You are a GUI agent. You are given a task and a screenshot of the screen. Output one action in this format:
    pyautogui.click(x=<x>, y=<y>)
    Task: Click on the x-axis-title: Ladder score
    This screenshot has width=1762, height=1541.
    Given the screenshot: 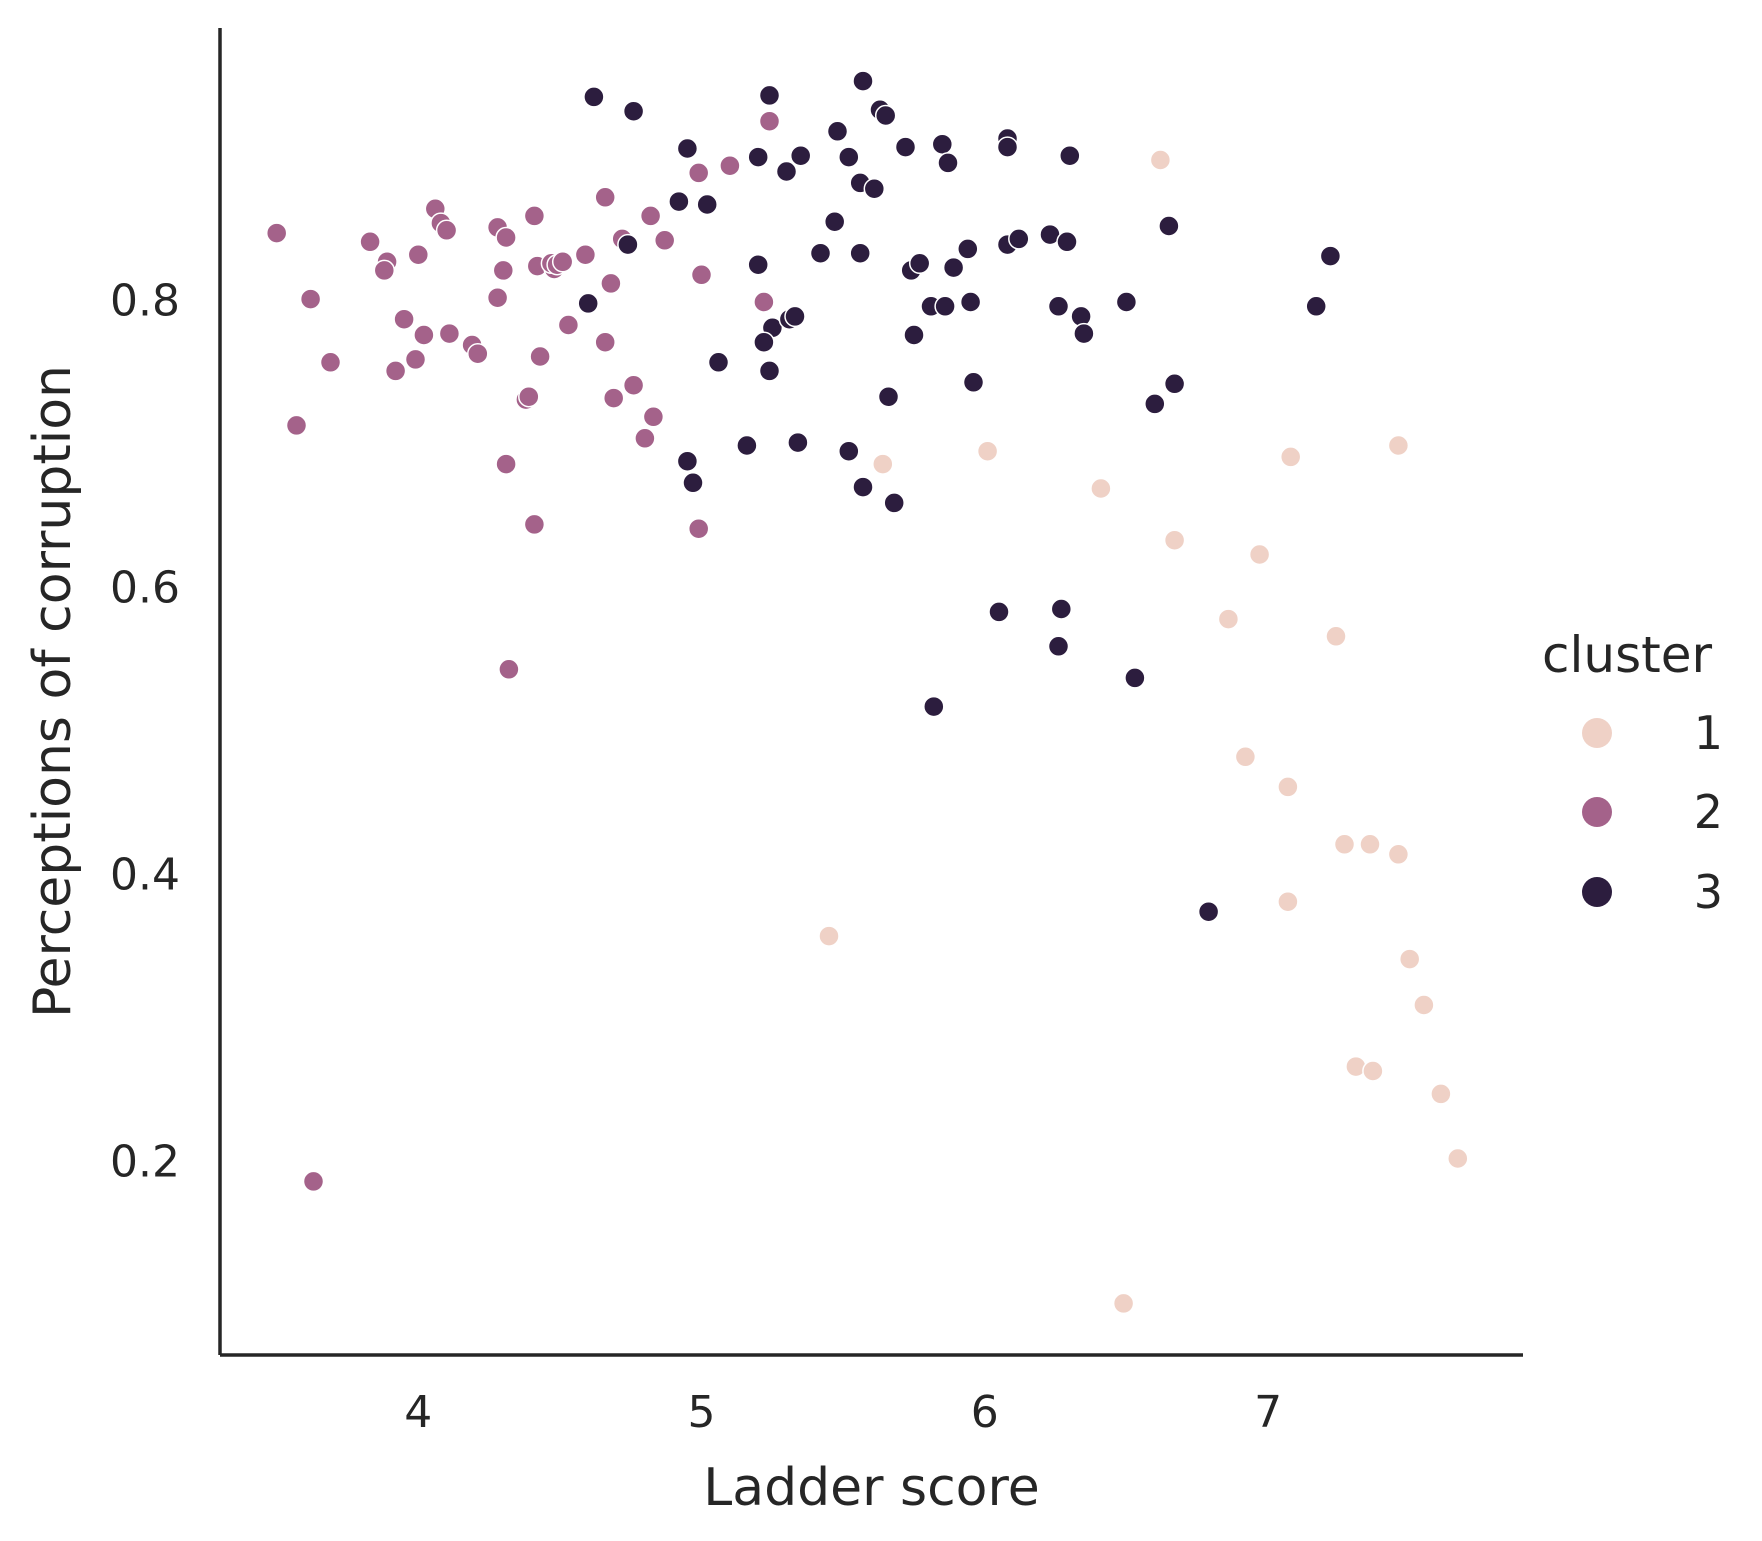 What is the action you would take?
    pyautogui.click(x=871, y=1488)
    